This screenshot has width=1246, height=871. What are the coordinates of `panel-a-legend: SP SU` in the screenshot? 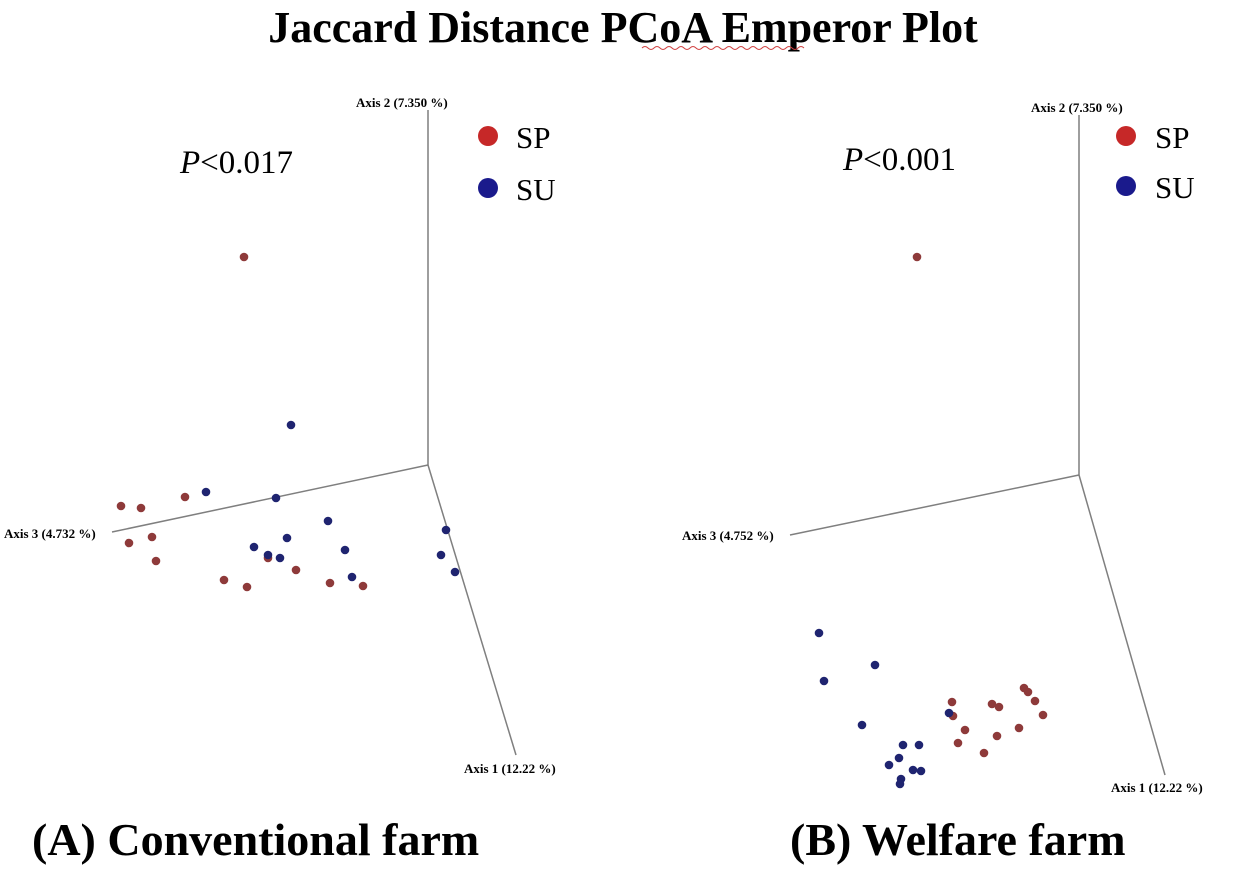 It's located at (517, 163).